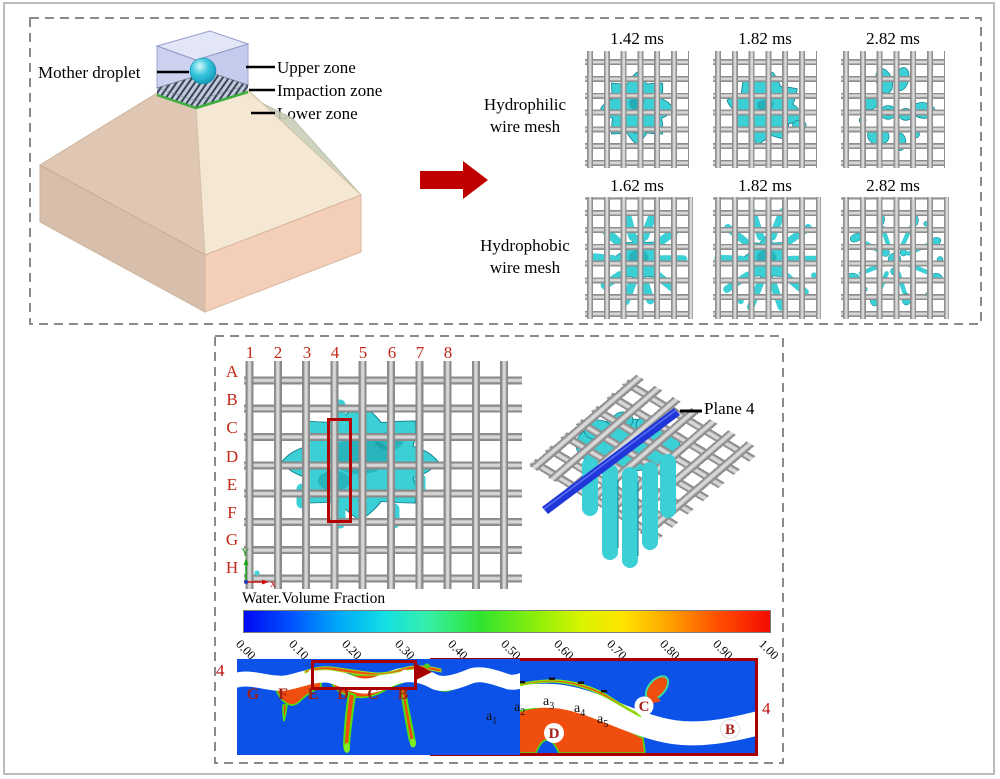  What do you see at coordinates (317, 113) in the screenshot?
I see `lower-zone-label: Lower zone` at bounding box center [317, 113].